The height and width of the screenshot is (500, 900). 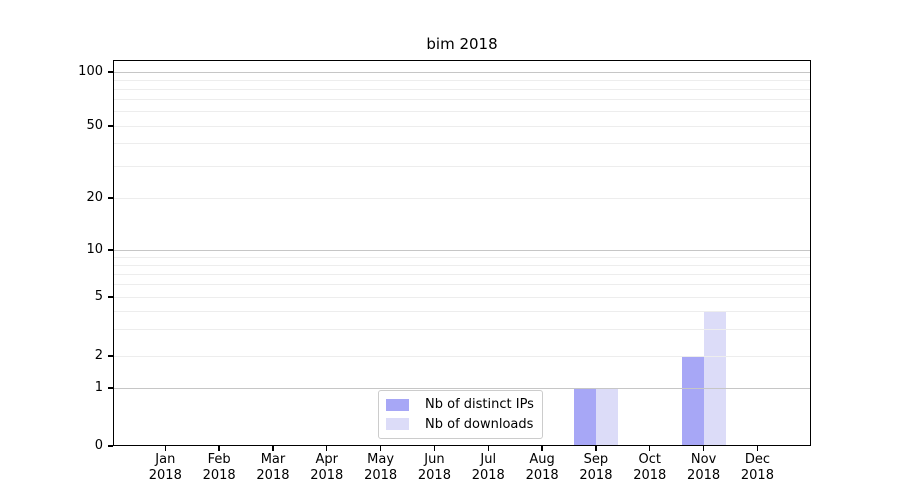 I want to click on y-tick-label-2: 2, so click(x=98, y=355).